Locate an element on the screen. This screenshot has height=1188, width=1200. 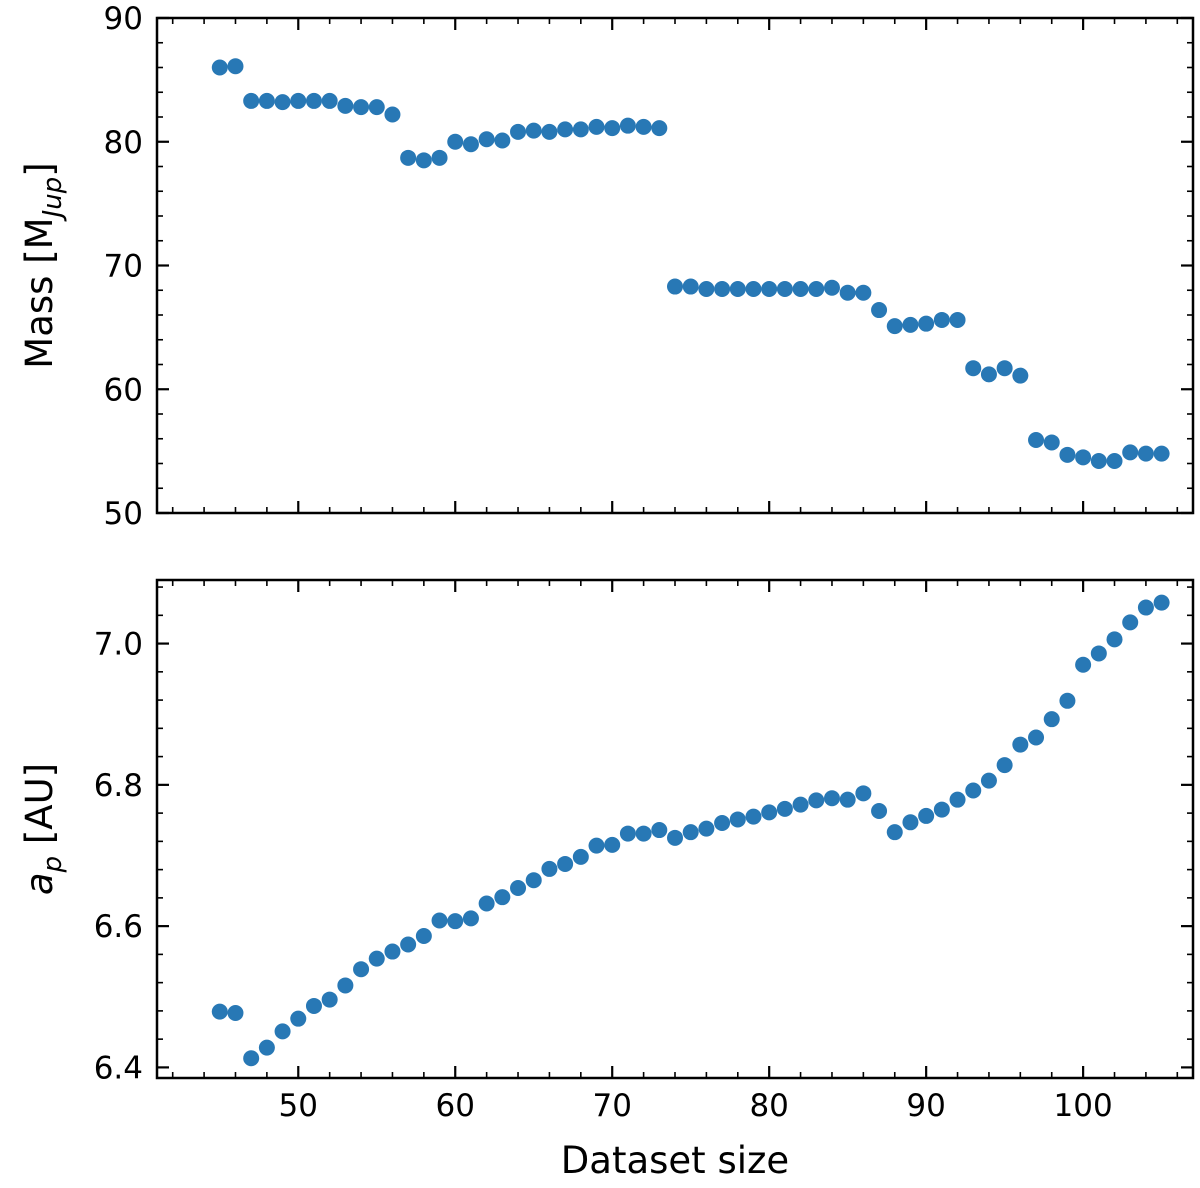
x-tick-label: 70 is located at coordinates (611, 1106).